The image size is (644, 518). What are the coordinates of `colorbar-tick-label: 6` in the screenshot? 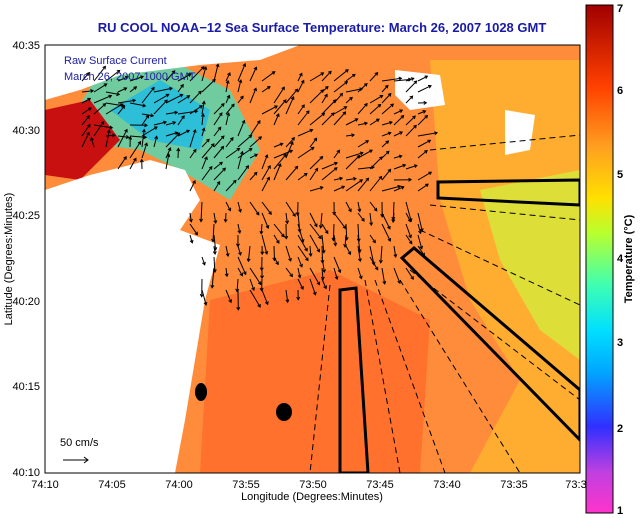 It's located at (620, 91).